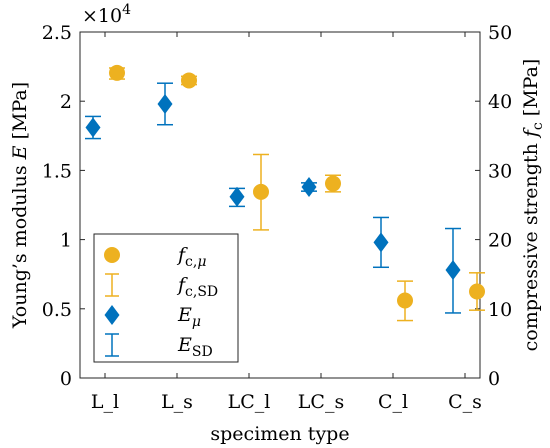 Image resolution: width=550 pixels, height=448 pixels. What do you see at coordinates (57, 33) in the screenshot?
I see `left-tick-label: 2.5` at bounding box center [57, 33].